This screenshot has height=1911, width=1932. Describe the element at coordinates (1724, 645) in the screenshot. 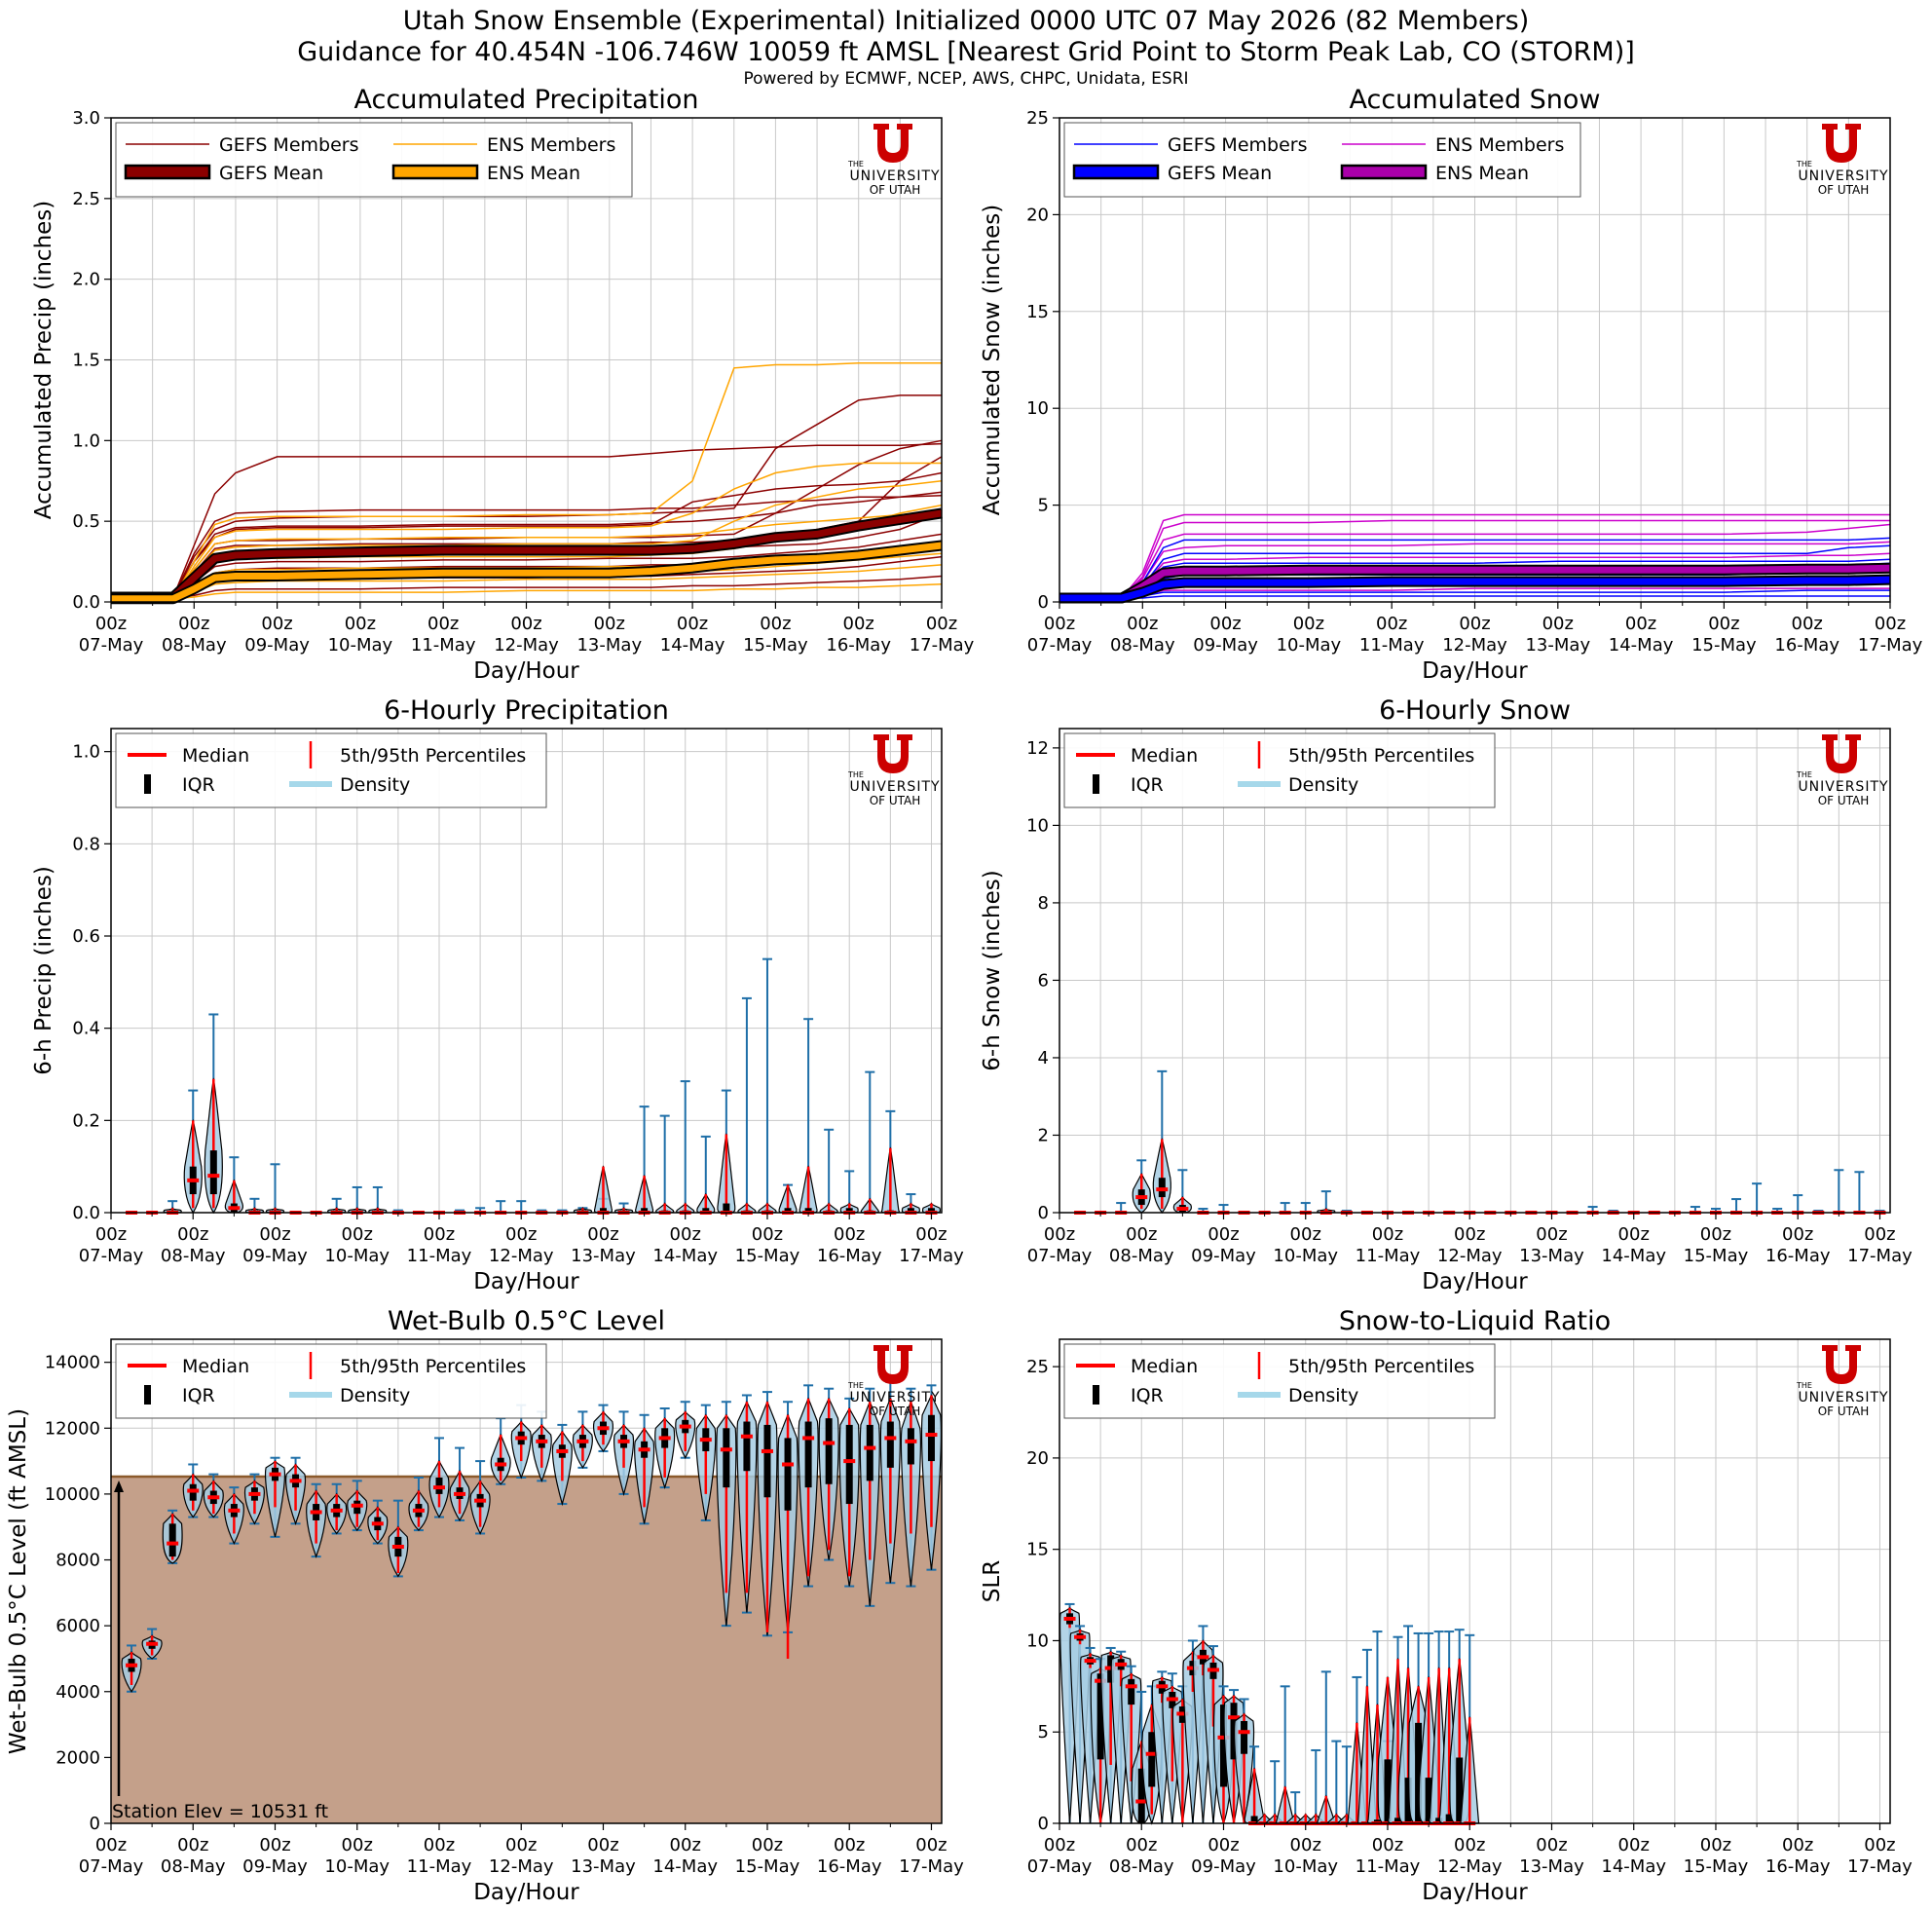

I see `x-tick-label-day: 15-May` at that location.